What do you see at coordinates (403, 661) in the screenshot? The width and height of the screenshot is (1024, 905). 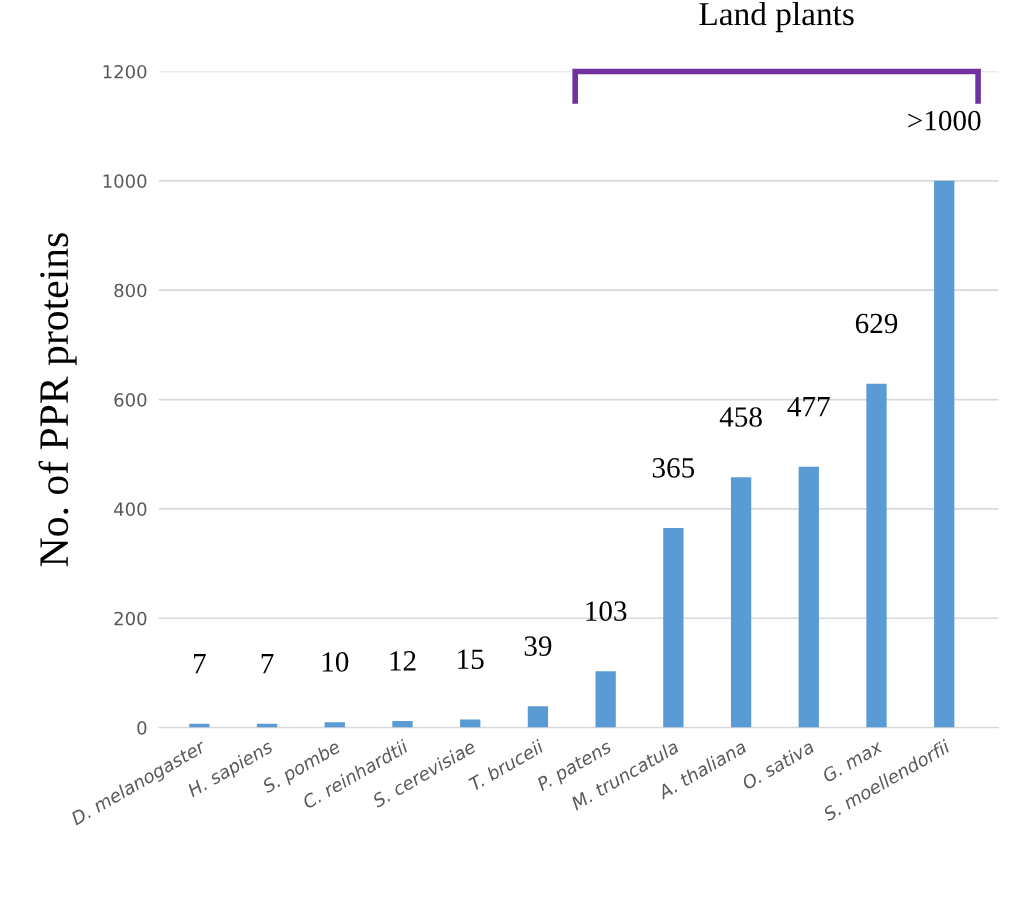 I see `data-label: 12` at bounding box center [403, 661].